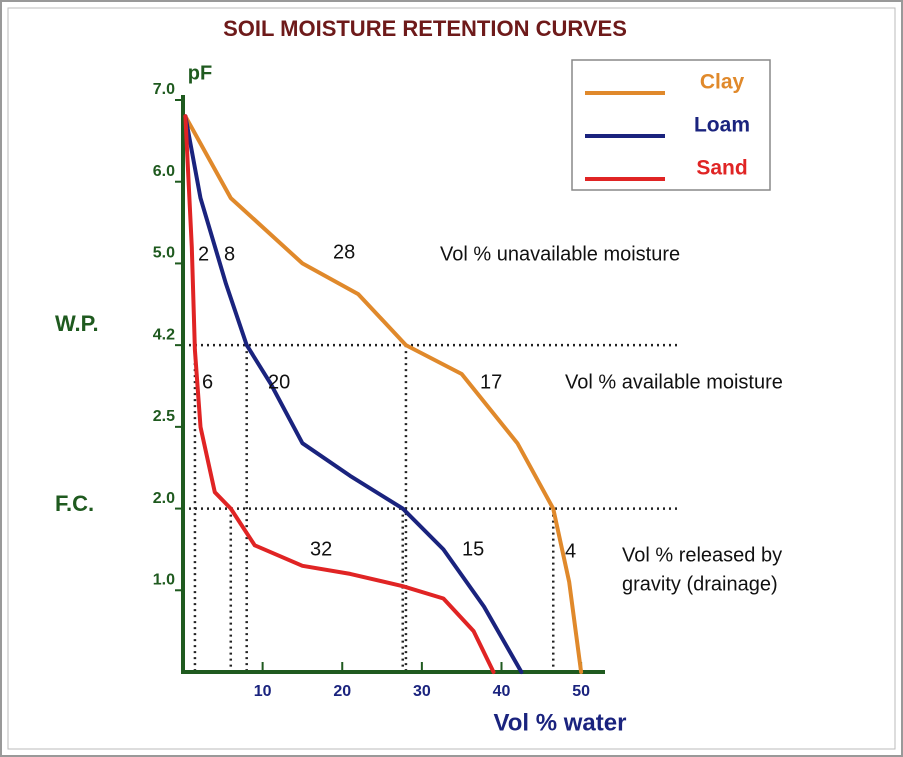 The image size is (903, 757). What do you see at coordinates (342, 691) in the screenshot?
I see `x-tick-label: 20` at bounding box center [342, 691].